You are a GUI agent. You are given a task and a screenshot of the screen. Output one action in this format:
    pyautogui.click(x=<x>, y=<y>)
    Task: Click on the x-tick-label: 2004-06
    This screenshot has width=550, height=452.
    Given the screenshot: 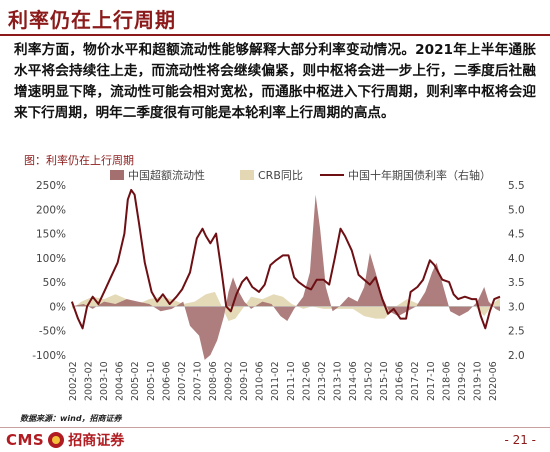 What is the action you would take?
    pyautogui.click(x=120, y=381)
    